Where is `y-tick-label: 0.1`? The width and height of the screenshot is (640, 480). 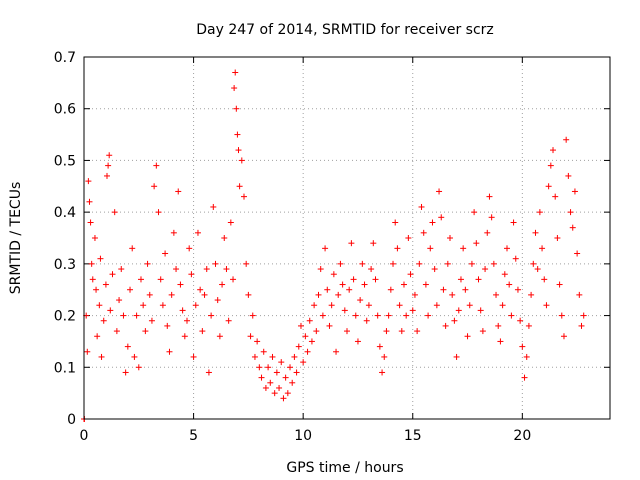 y-tick-label: 0.1 is located at coordinates (65, 368).